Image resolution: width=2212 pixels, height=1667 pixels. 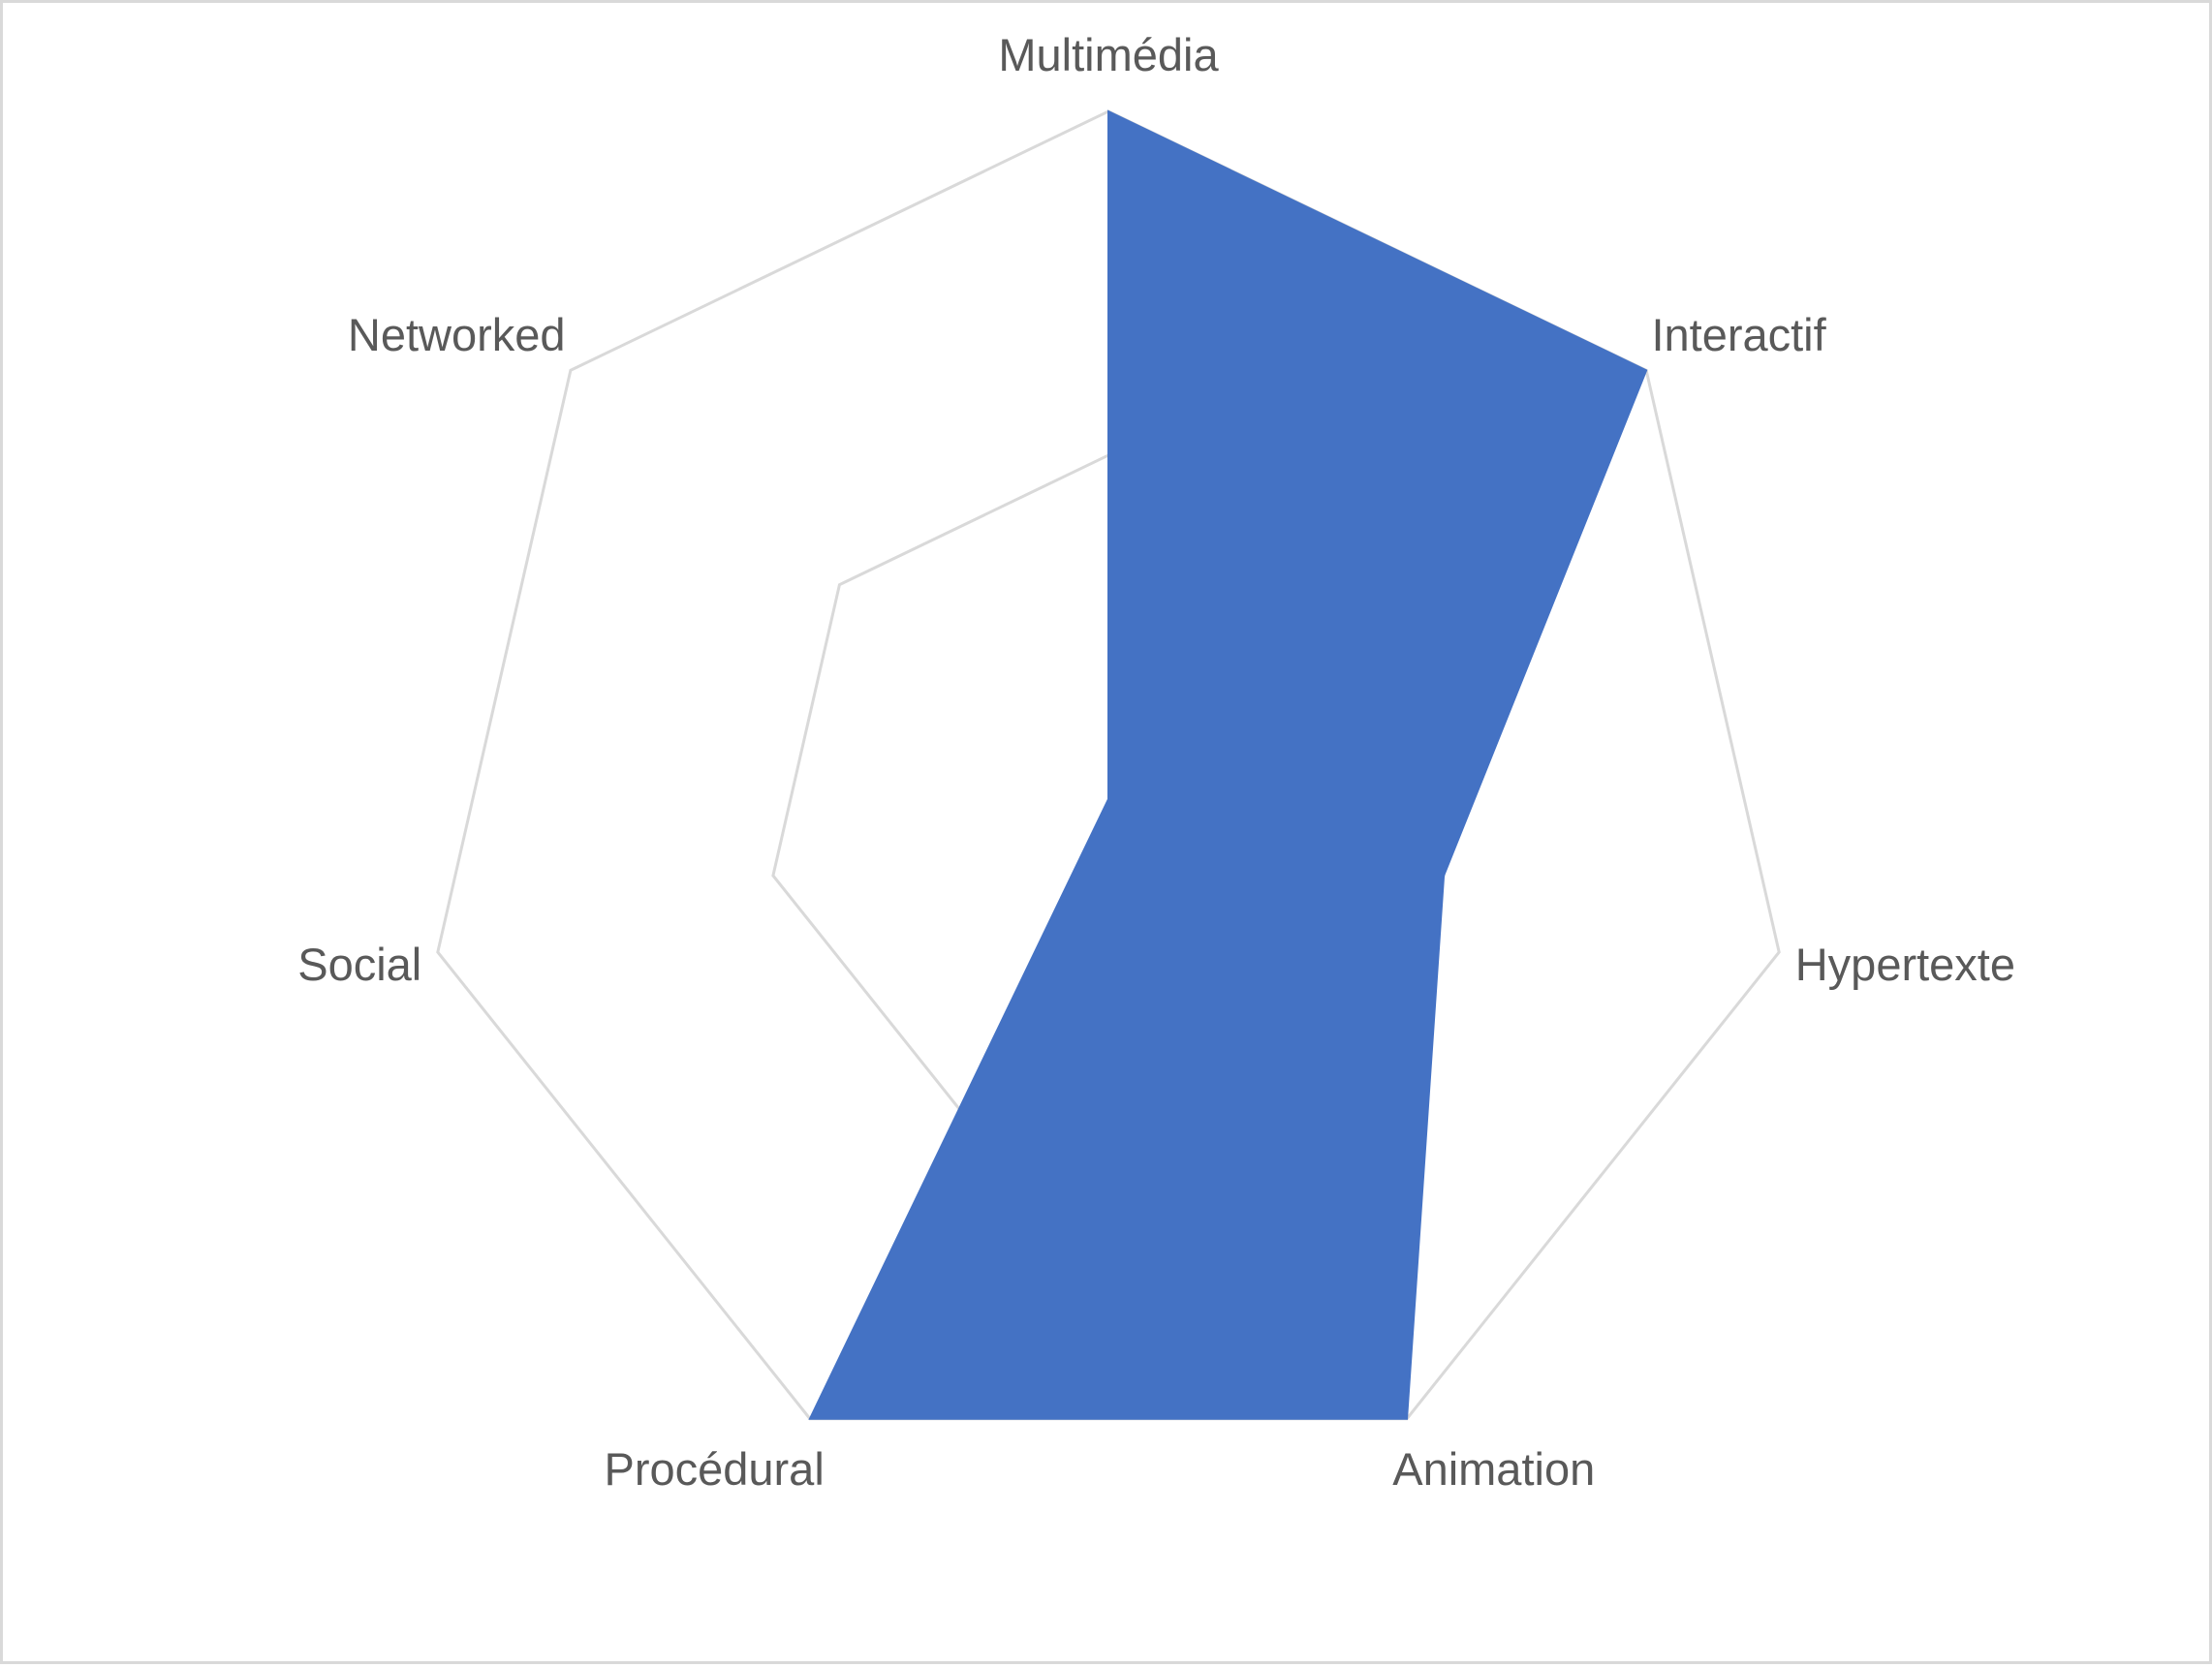 I want to click on axis-label-multimedia: Multimédia, so click(x=1108, y=55).